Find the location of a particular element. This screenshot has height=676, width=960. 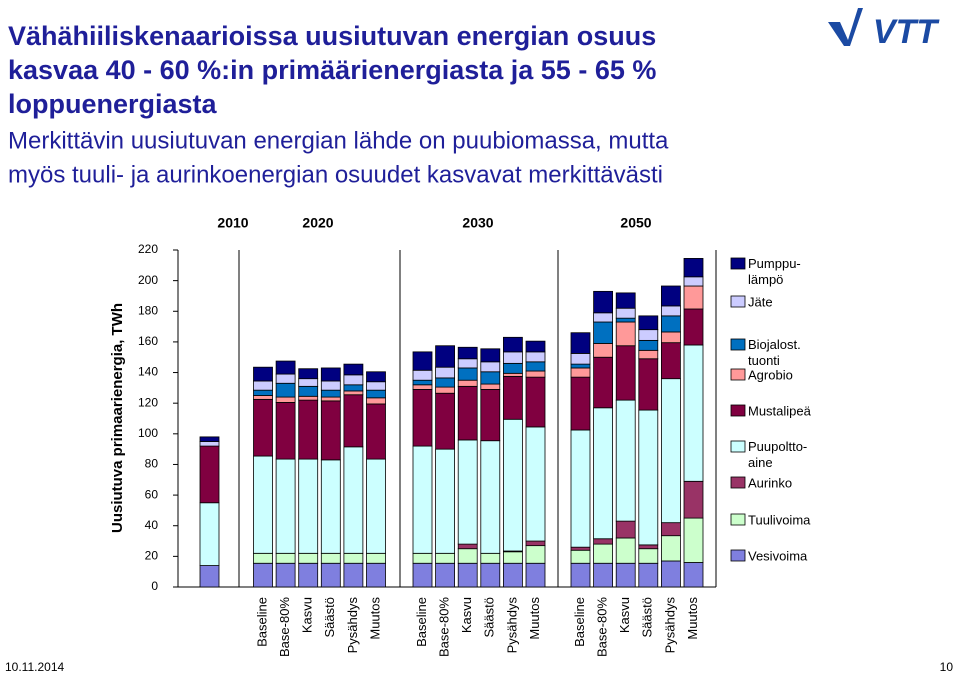

y-tick-label: 180 is located at coordinates (148, 310).